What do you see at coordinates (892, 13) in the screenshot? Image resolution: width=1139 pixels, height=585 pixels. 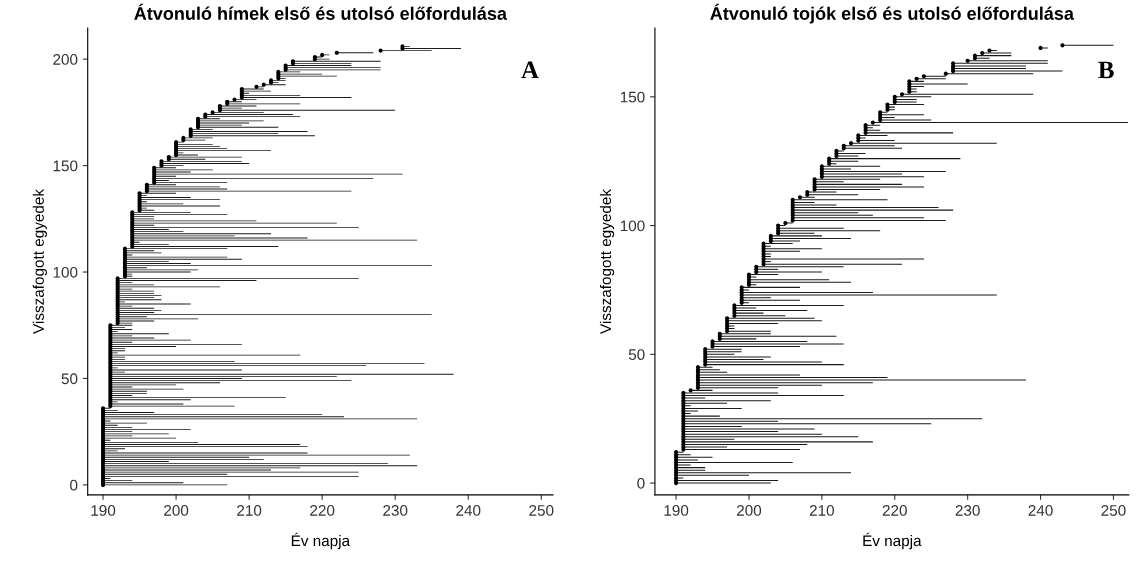 I see `chart-title: Átvonuló tojók első és utolsó előfordulása` at bounding box center [892, 13].